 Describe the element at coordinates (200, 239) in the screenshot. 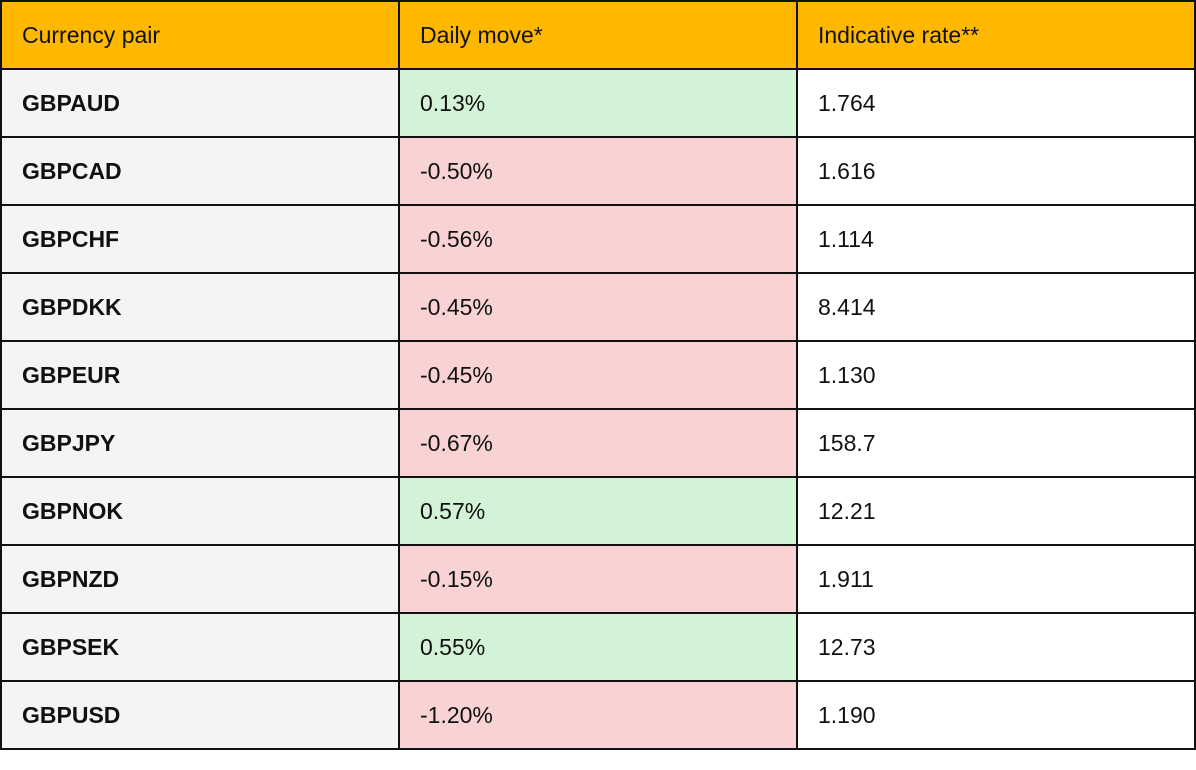

I see `currency-pair-cell: GBPCHF` at that location.